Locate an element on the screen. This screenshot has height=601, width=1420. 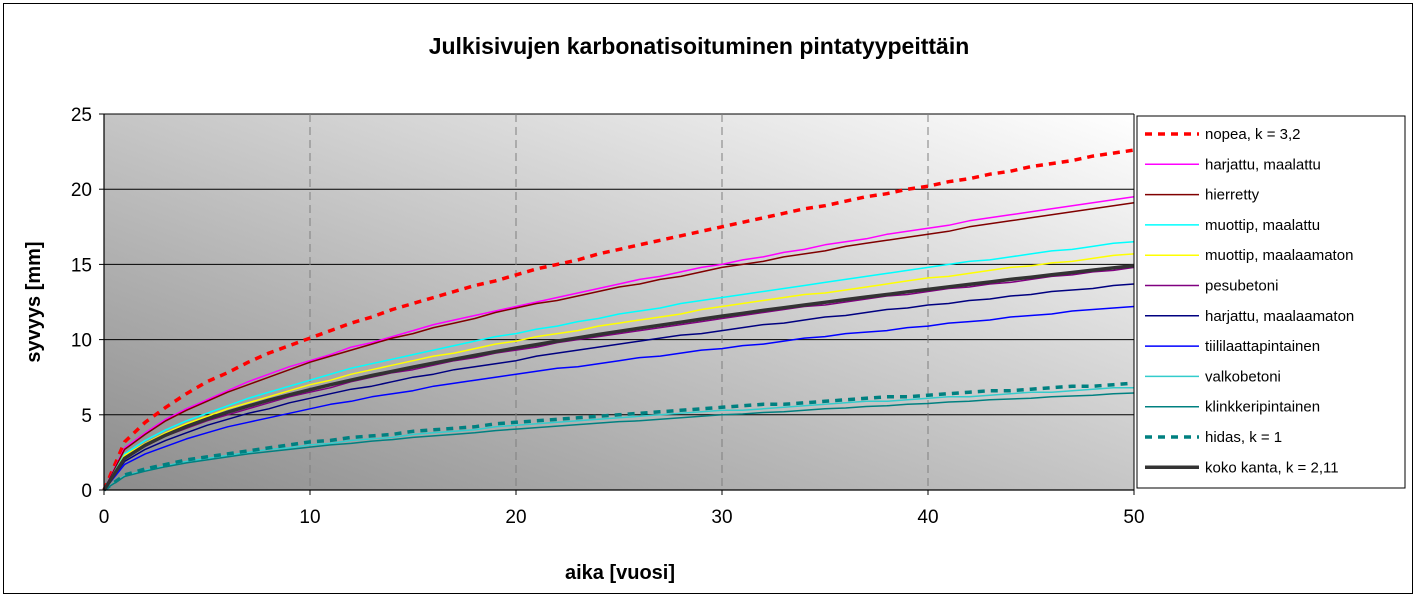
y-tick-label: 25 is located at coordinates (81, 115).